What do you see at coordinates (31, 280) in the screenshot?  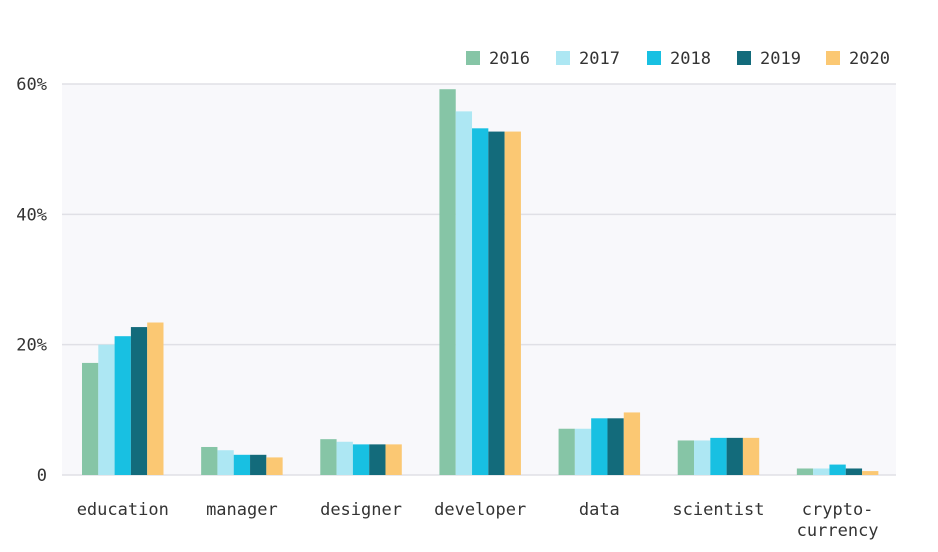 I see `y-axis-ticks: 0 20% 40% 60%` at bounding box center [31, 280].